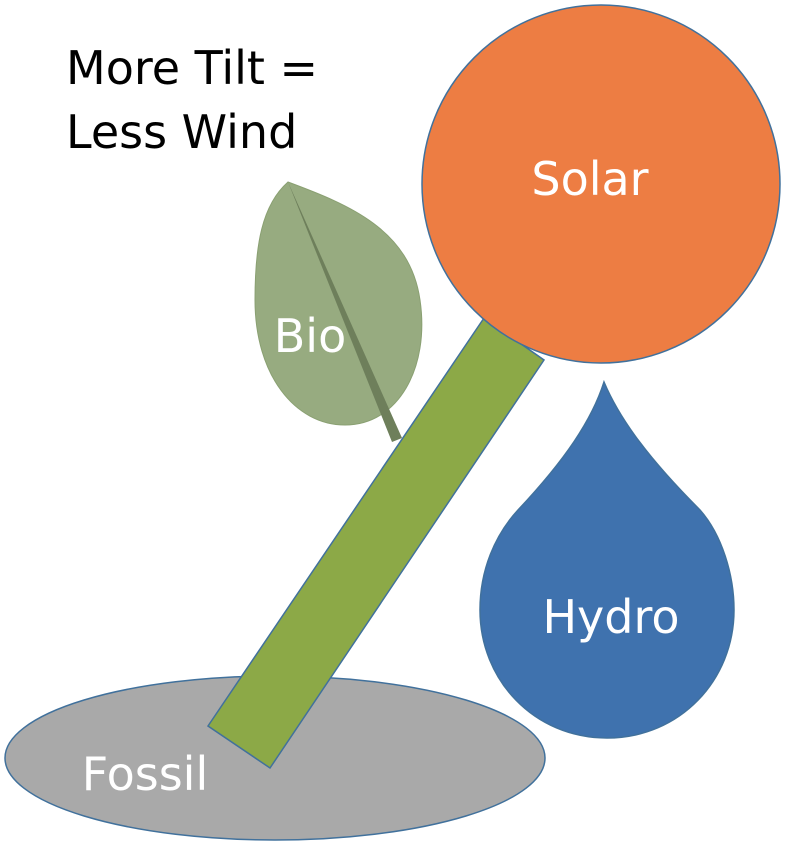 This screenshot has height=844, width=786. What do you see at coordinates (145, 774) in the screenshot?
I see `fossil-label: Fossil` at bounding box center [145, 774].